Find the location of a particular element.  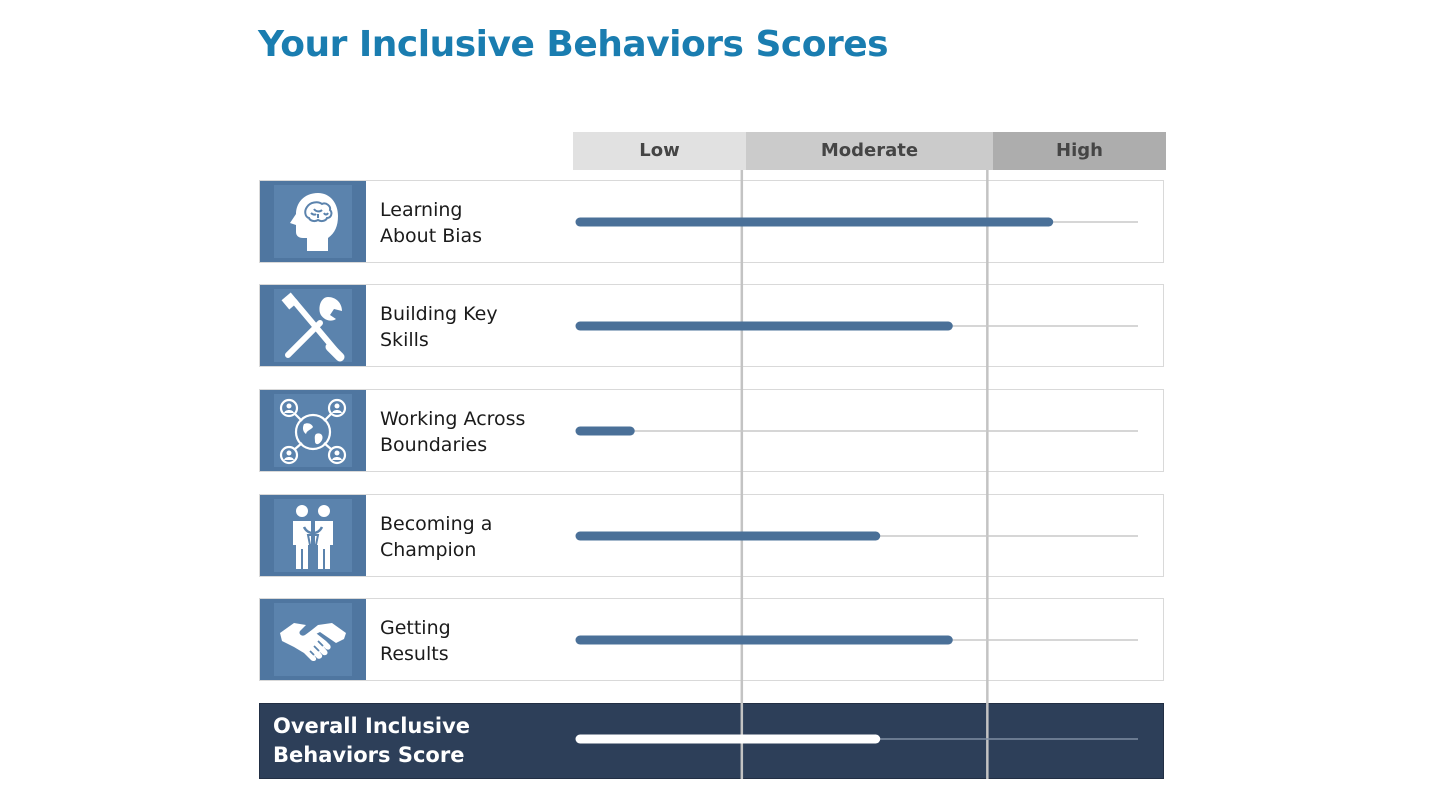

handshake-icon is located at coordinates (313, 642).